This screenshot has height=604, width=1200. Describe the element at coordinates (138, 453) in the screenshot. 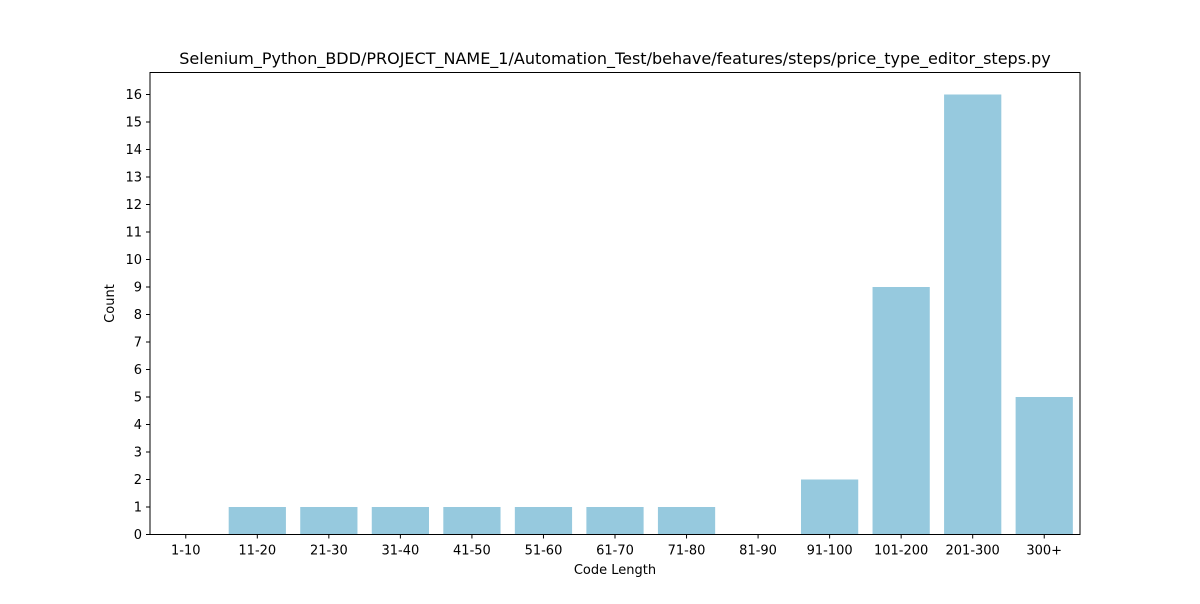

I see `y-tick-label: 3` at that location.